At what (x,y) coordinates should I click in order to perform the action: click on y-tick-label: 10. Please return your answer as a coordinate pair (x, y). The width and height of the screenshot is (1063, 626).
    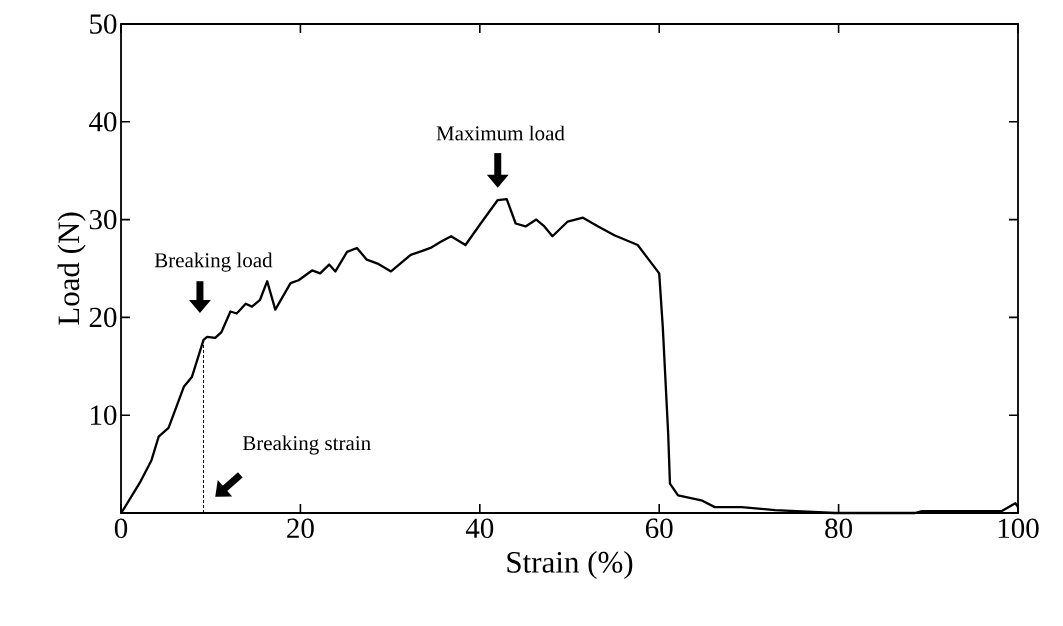
    Looking at the image, I should click on (104, 415).